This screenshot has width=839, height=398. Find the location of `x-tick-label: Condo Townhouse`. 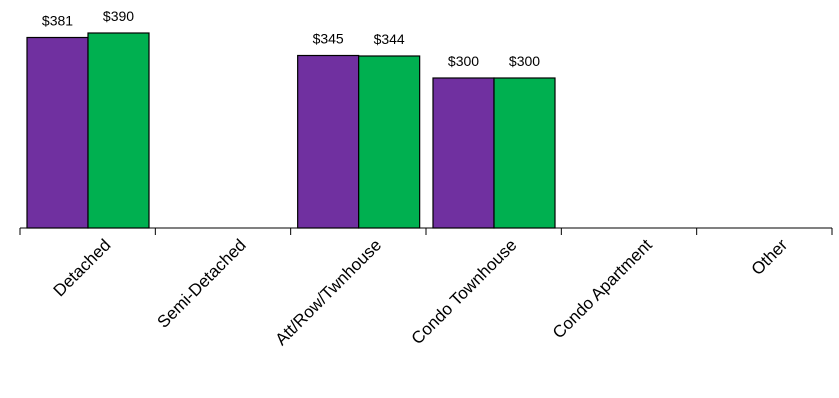

x-tick-label: Condo Townhouse is located at coordinates (464, 291).